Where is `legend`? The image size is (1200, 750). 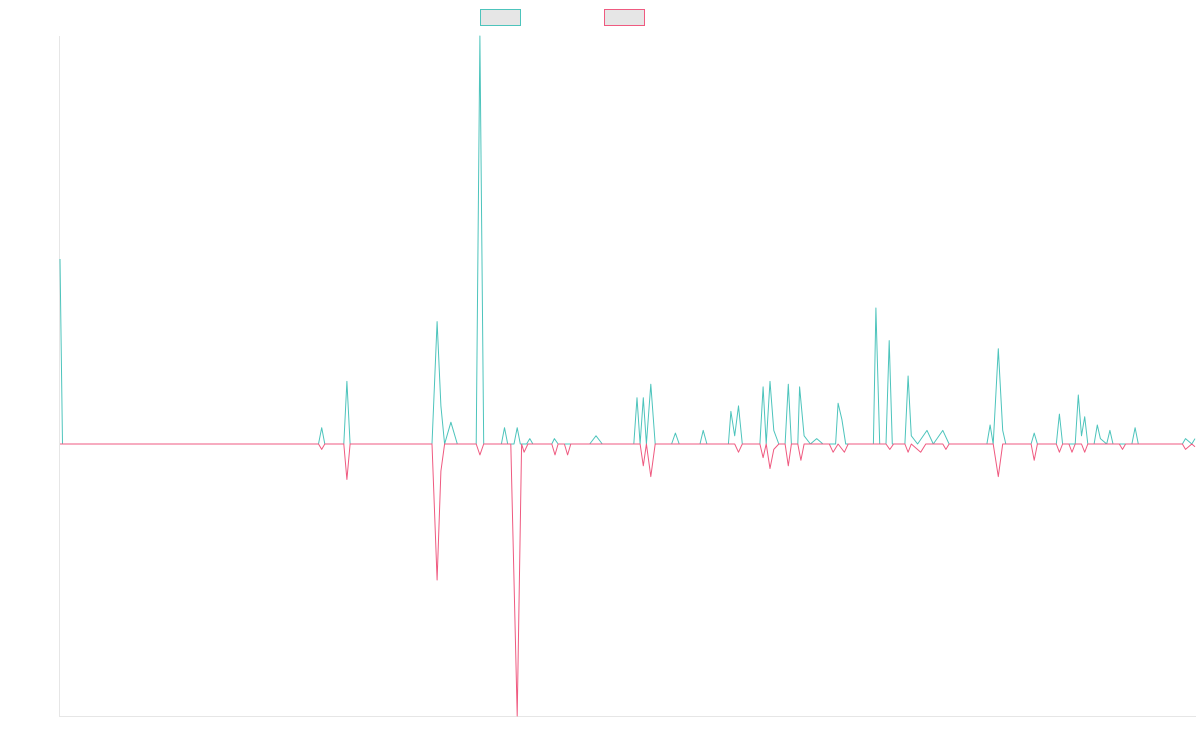 legend is located at coordinates (562, 17).